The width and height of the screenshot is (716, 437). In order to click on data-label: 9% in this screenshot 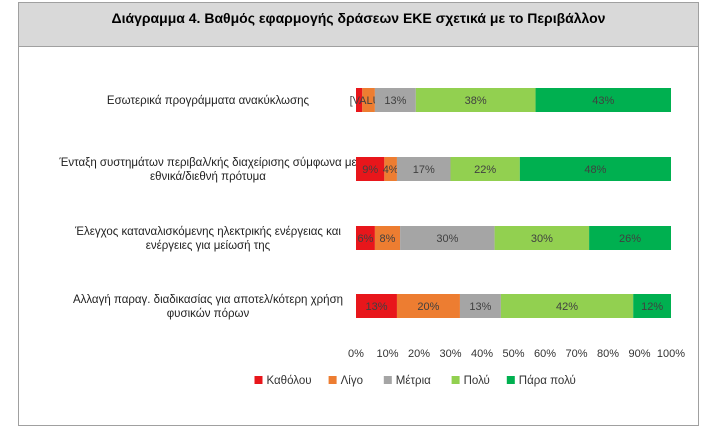, I will do `click(370, 170)`.